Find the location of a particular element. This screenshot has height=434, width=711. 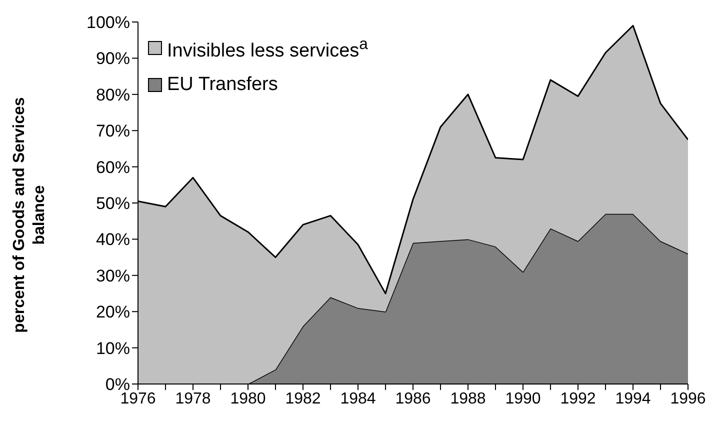

x-tick-label: 1996 is located at coordinates (688, 399).